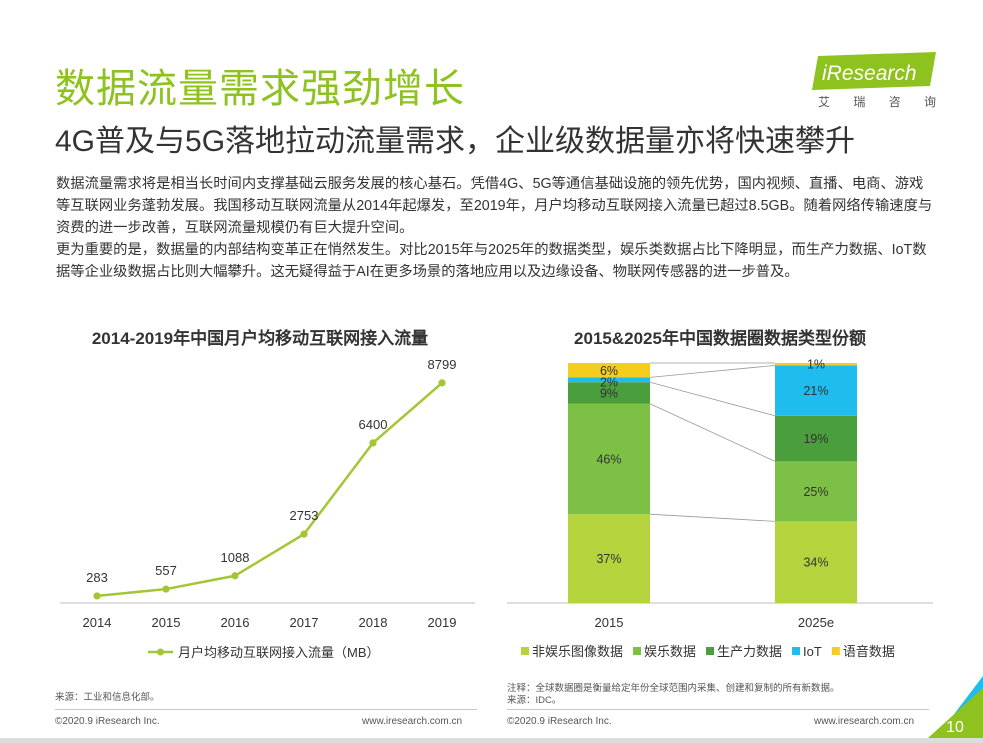 The height and width of the screenshot is (743, 983). I want to click on bar-chart-title: 2015&2025年中国数据圈数据类型份额, so click(720, 338).